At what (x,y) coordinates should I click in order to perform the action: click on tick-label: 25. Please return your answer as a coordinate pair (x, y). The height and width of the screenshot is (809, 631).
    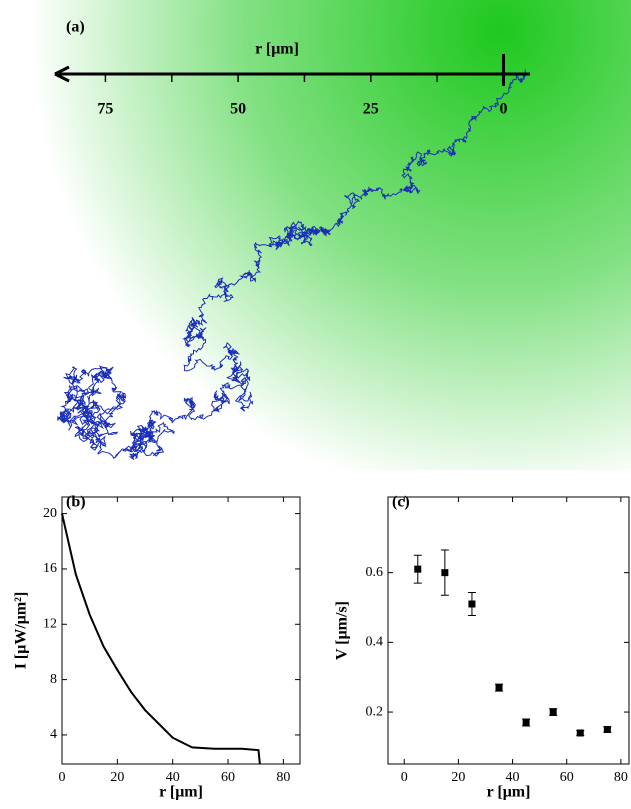
    Looking at the image, I should click on (371, 109).